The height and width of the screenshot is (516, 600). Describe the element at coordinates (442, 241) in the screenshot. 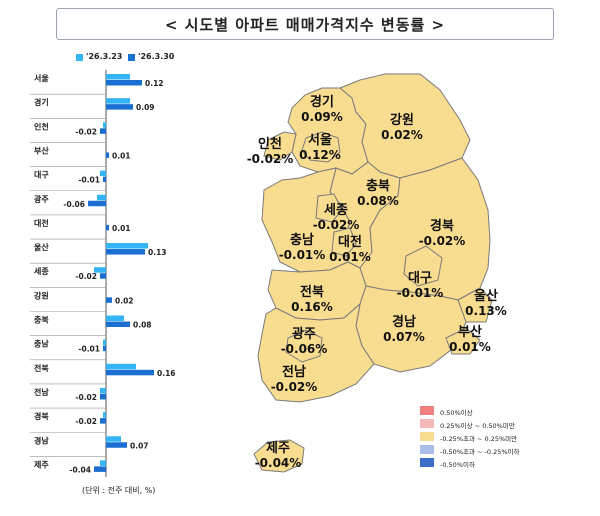

I see `map-value-gyeongbuk: -0.02%` at that location.